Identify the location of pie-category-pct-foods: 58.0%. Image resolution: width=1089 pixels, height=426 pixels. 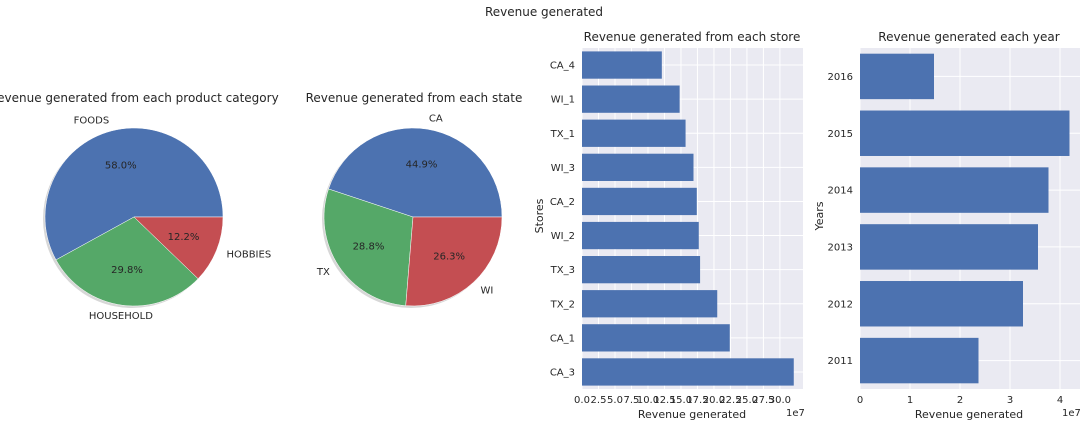
(121, 165).